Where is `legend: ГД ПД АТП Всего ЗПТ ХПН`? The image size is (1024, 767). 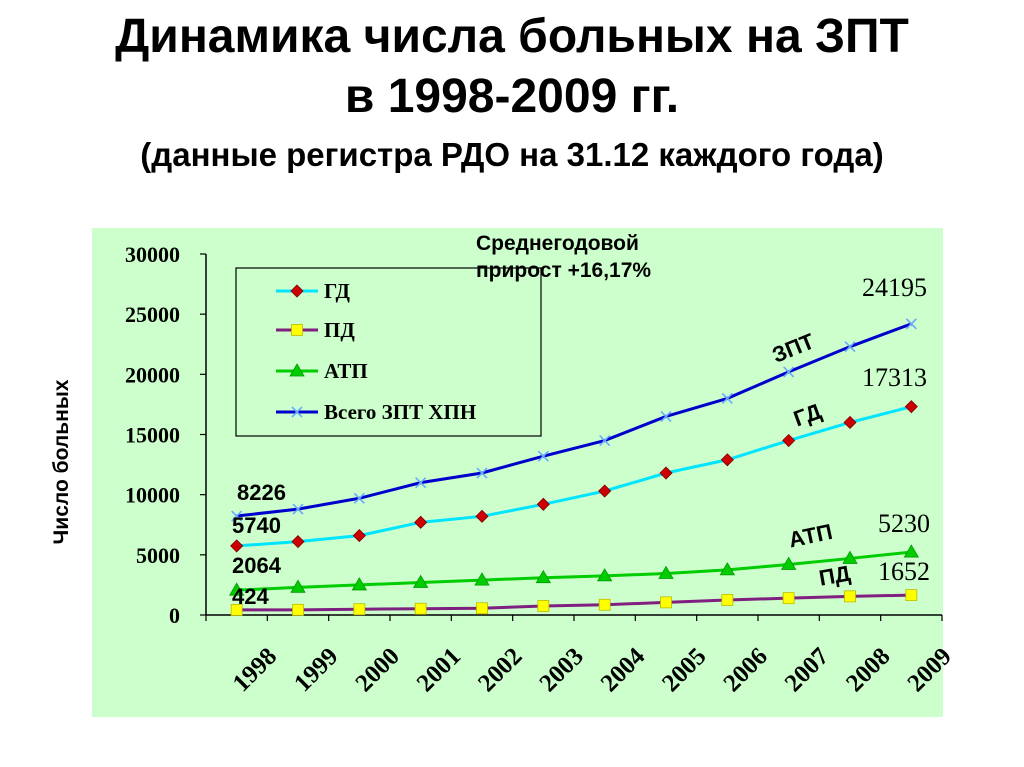
legend: ГД ПД АТП Всего ЗПТ ХПН is located at coordinates (388, 352).